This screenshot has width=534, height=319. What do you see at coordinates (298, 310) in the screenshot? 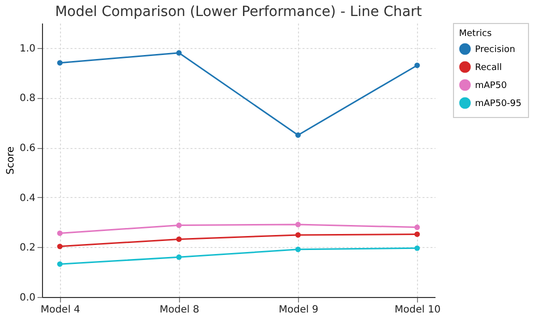
I see `x-tick-label: Model 9` at bounding box center [298, 310].